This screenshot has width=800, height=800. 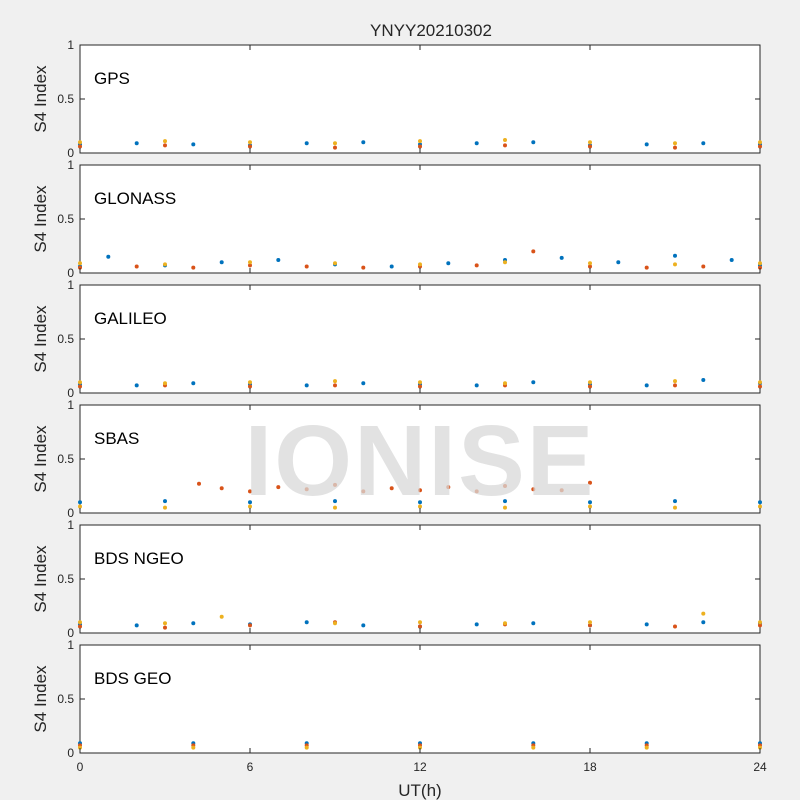 I want to click on x-tick-label: 6, so click(x=250, y=767).